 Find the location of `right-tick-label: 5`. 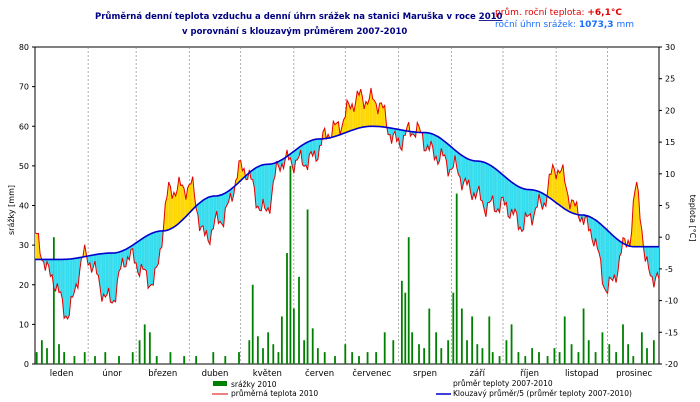

right-tick-label: 5 is located at coordinates (667, 206).